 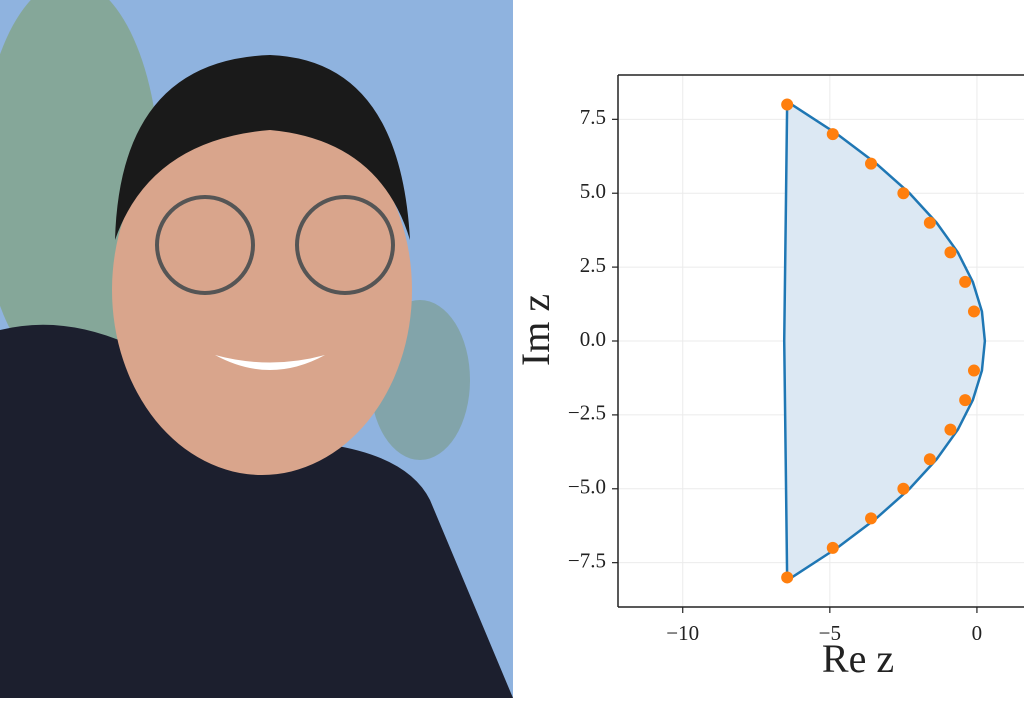 I want to click on x-tick-label: 0, so click(x=977, y=633).